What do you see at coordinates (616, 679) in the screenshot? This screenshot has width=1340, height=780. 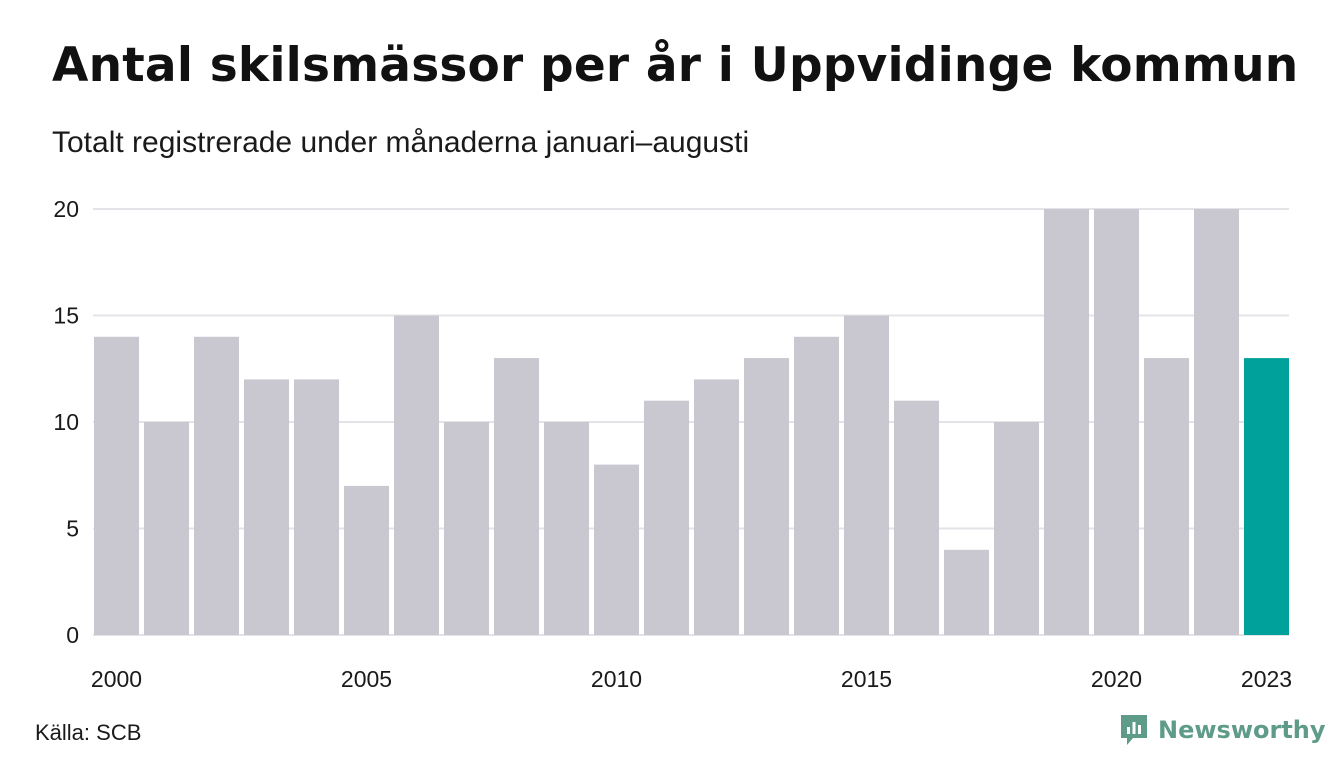 I see `x-tick-label: 2010` at bounding box center [616, 679].